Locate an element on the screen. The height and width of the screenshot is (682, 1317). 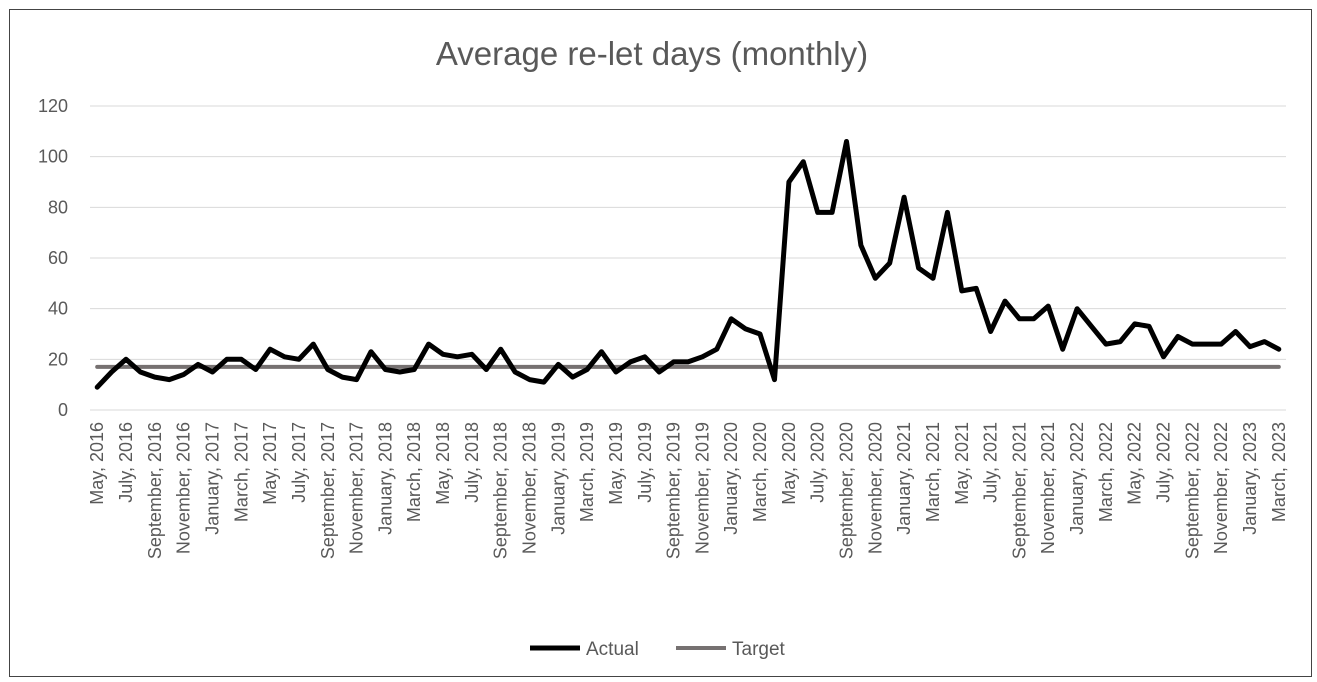
x-tick-label: July, 2021 is located at coordinates (991, 462).